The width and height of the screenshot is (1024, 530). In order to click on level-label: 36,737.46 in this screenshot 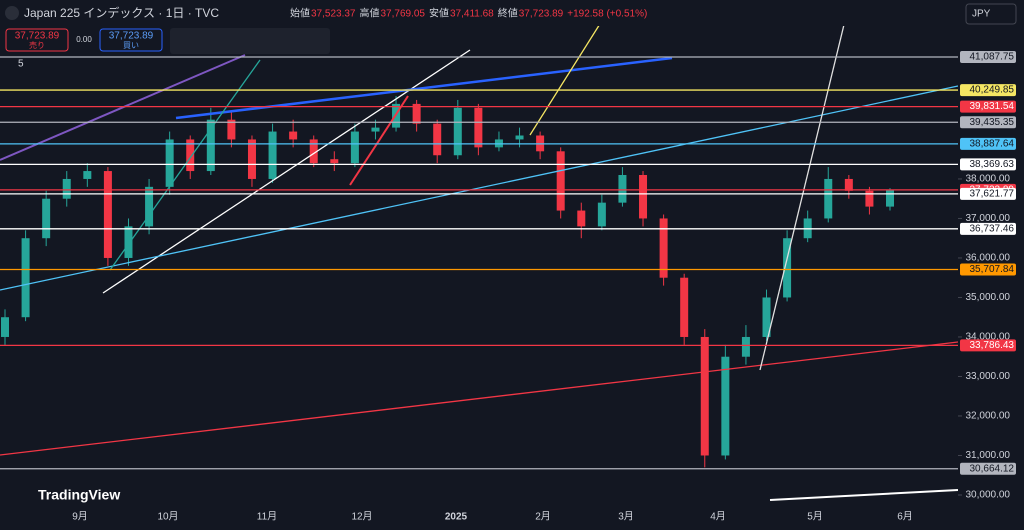, I will do `click(992, 228)`.